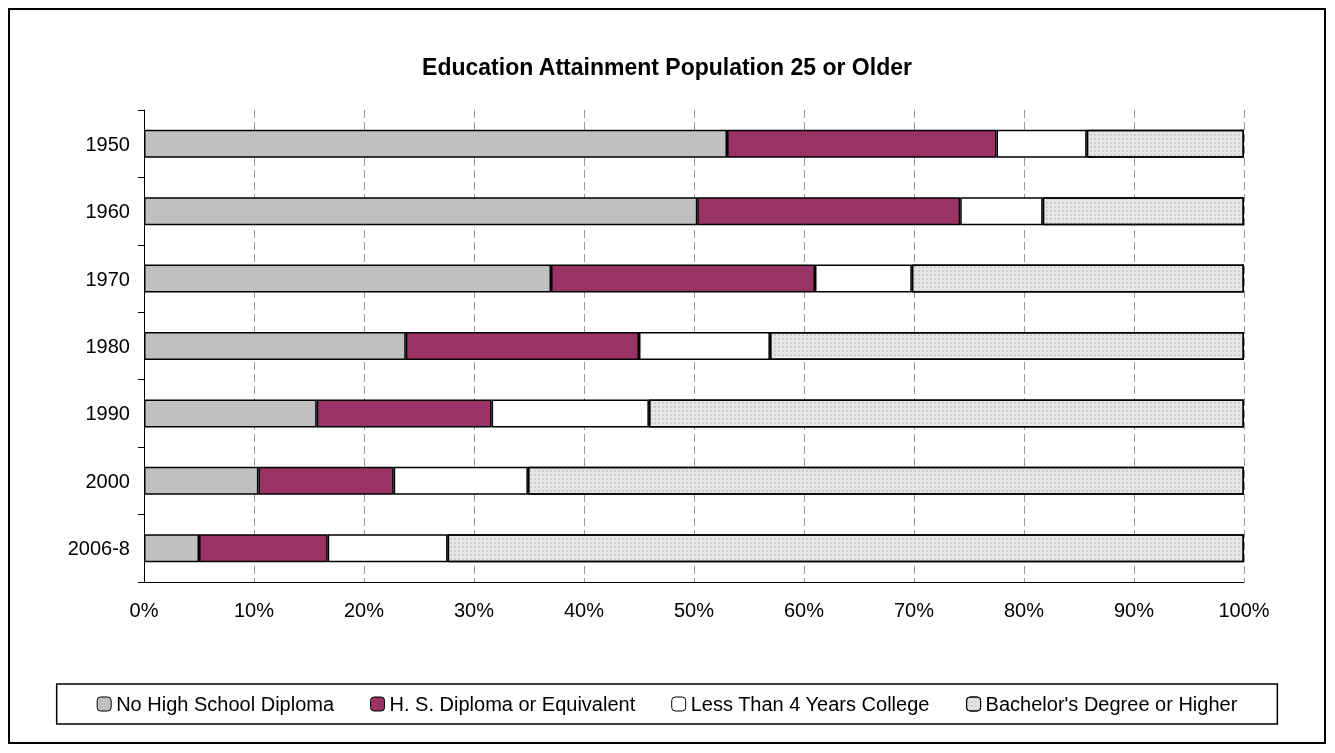 The width and height of the screenshot is (1335, 753). Describe the element at coordinates (694, 610) in the screenshot. I see `x-tick-label: 50%` at that location.